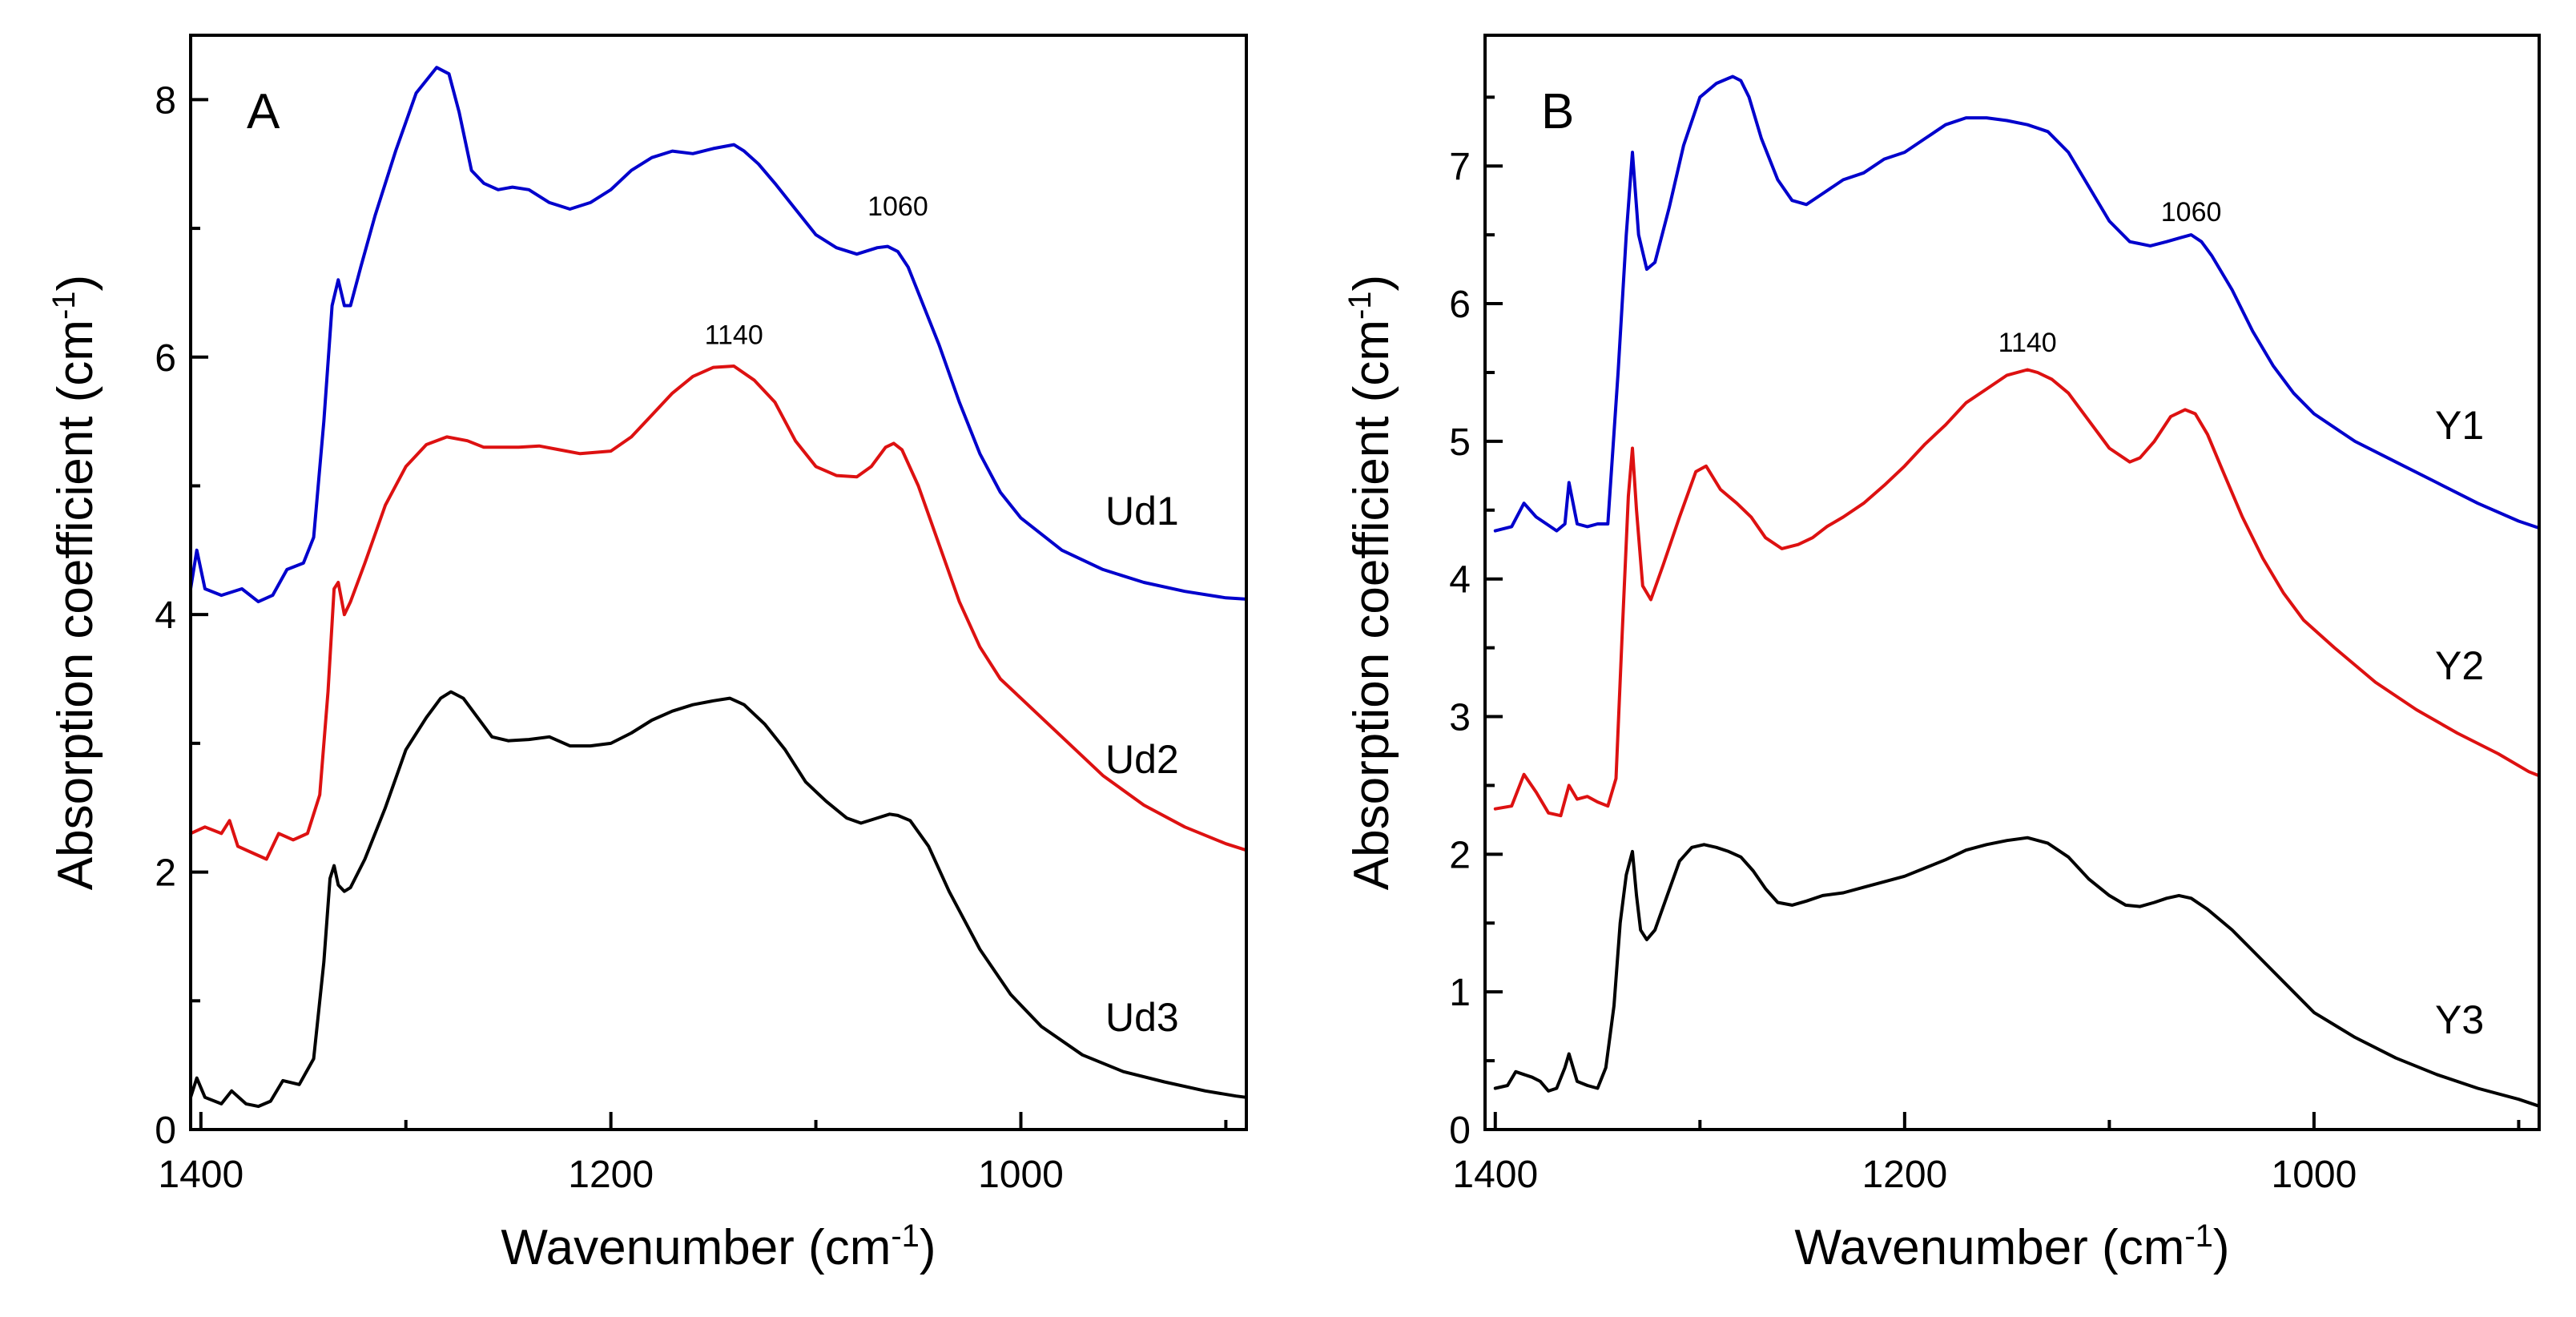 Image resolution: width=2576 pixels, height=1317 pixels. I want to click on panel-a-x-tick-label-1000: 1000, so click(1021, 1175).